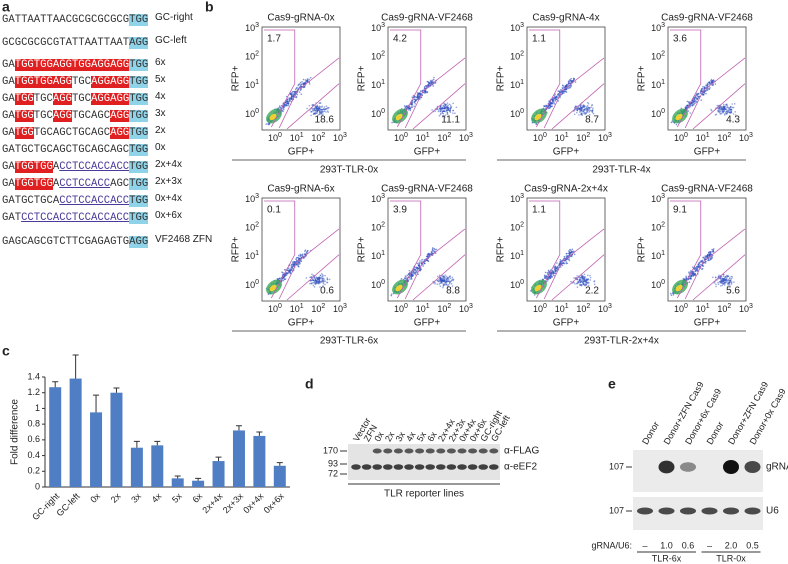 This screenshot has height=564, width=788. Describe the element at coordinates (275, 309) in the screenshot. I see `log-tick-label: 10⁰` at that location.